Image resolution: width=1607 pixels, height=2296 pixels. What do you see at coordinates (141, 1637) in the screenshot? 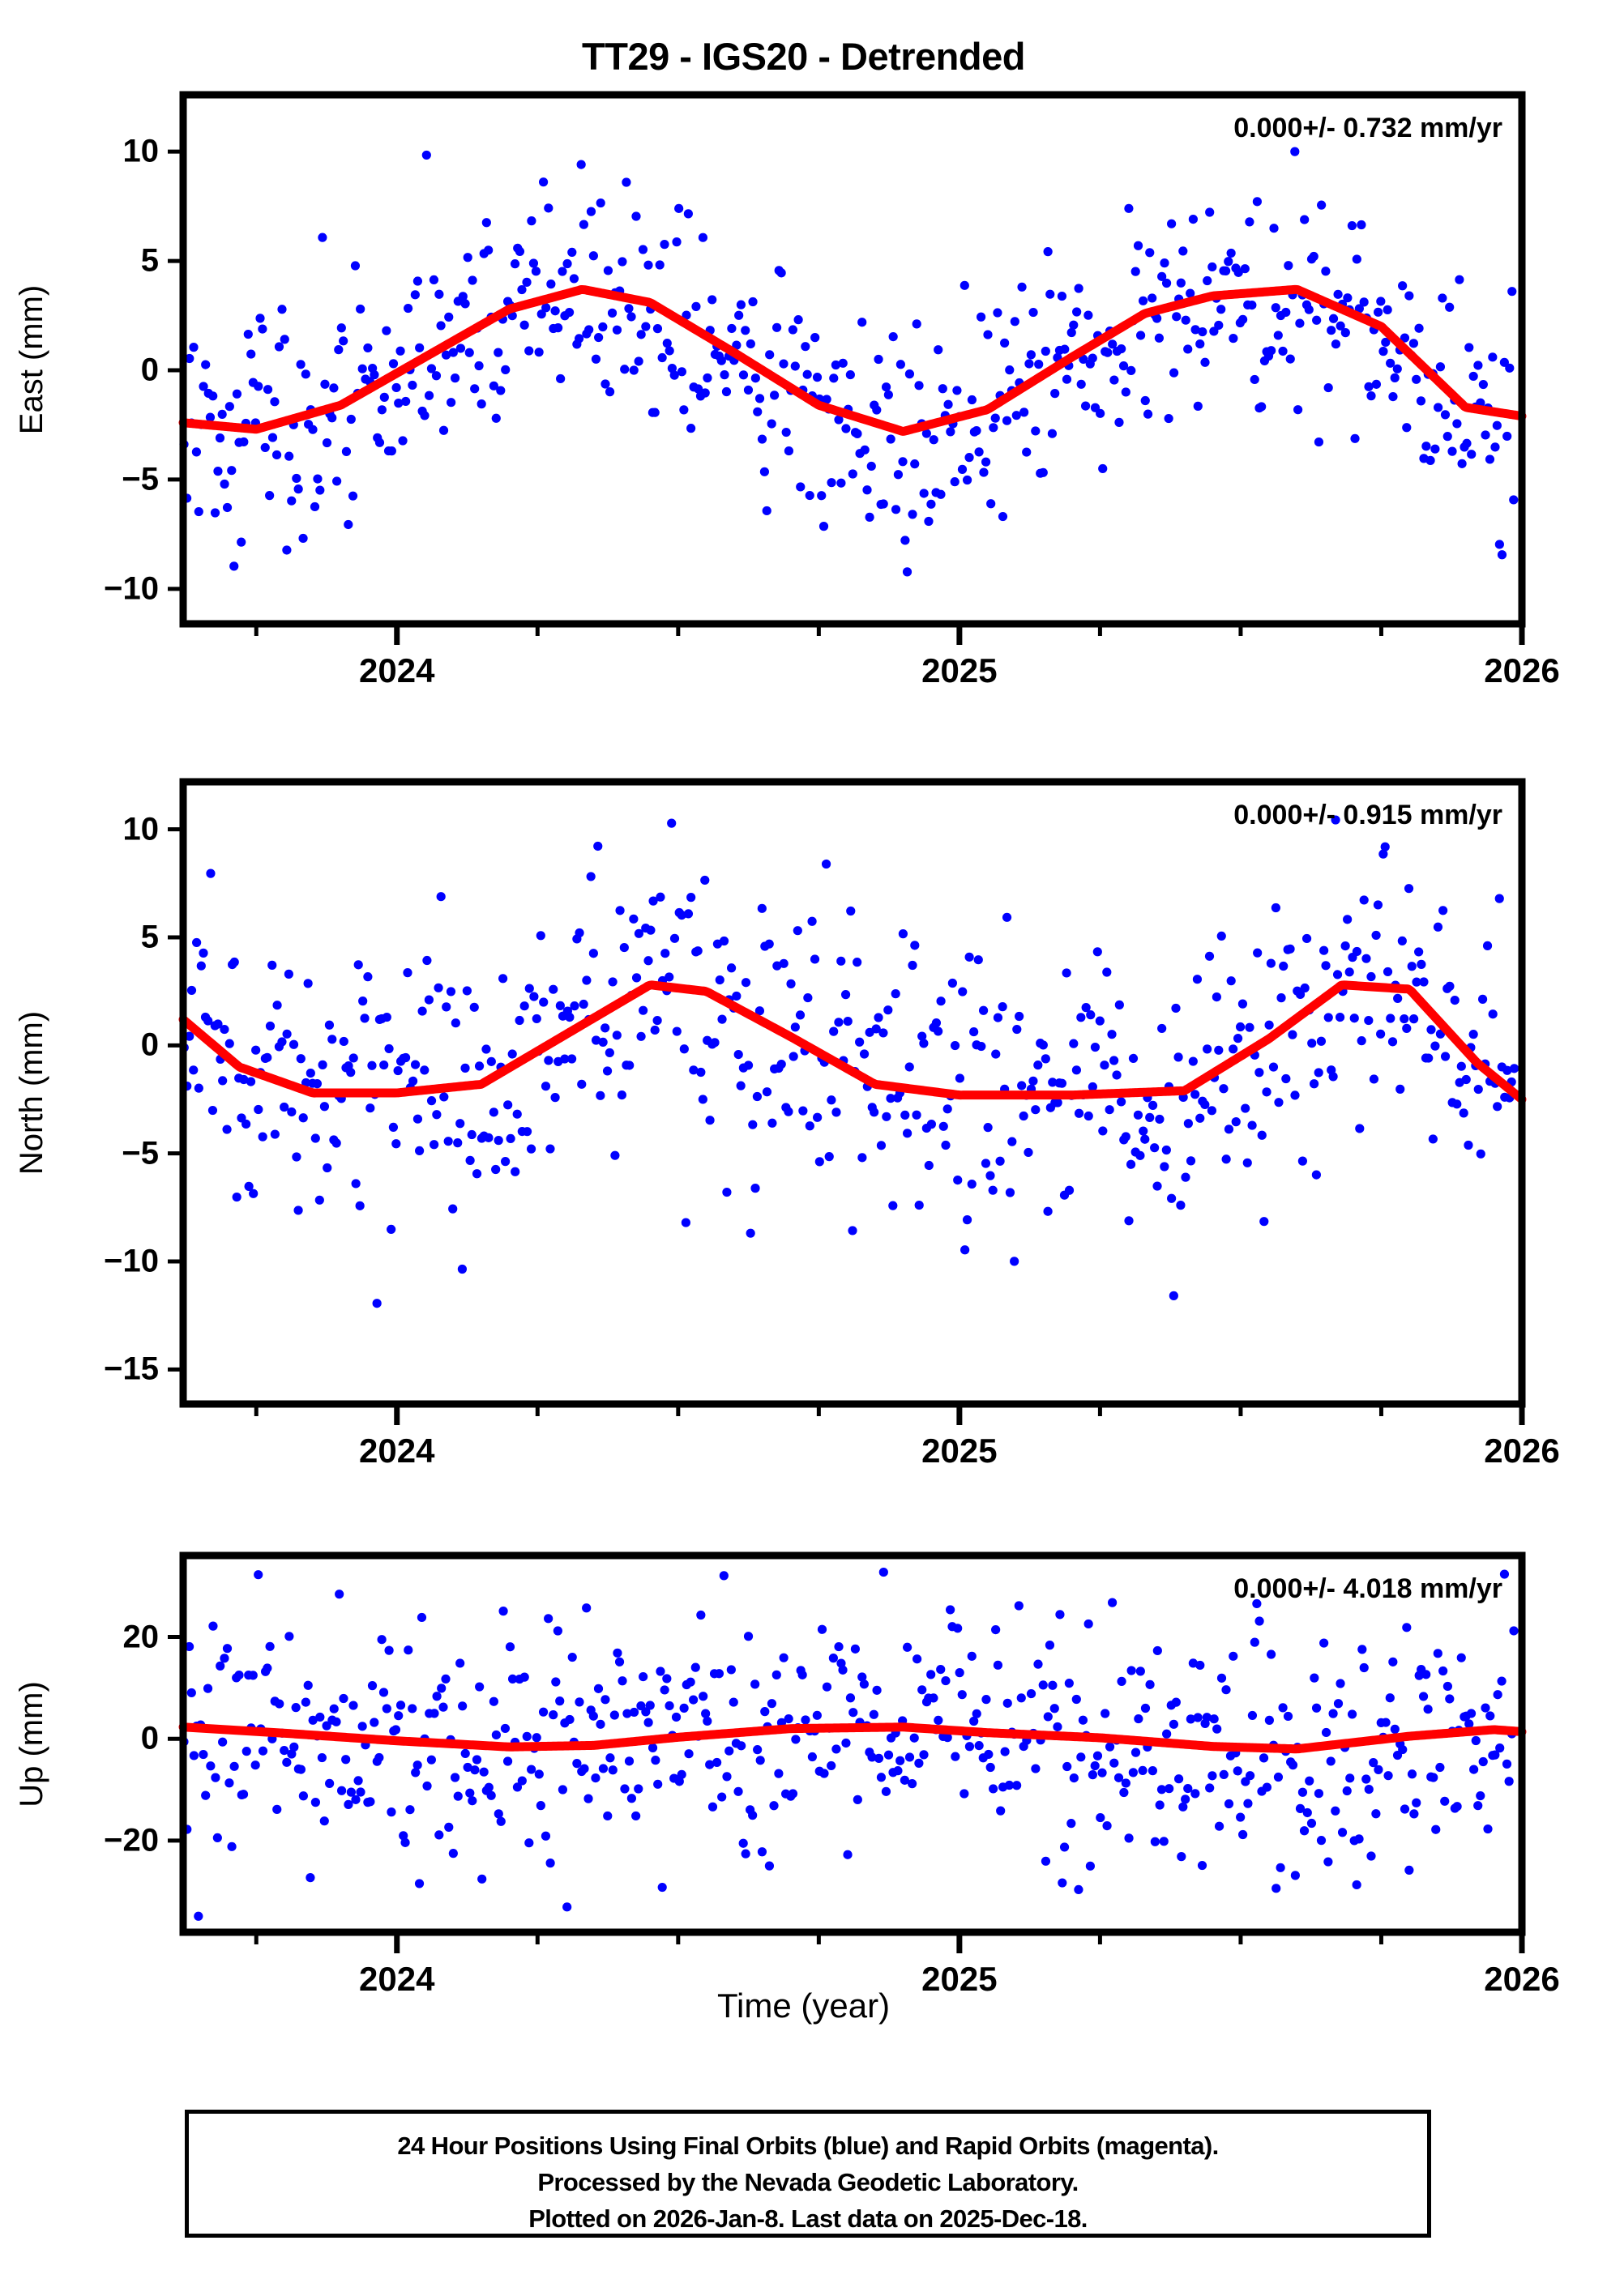
I see `ytick-label-up-0: 20` at bounding box center [141, 1637].